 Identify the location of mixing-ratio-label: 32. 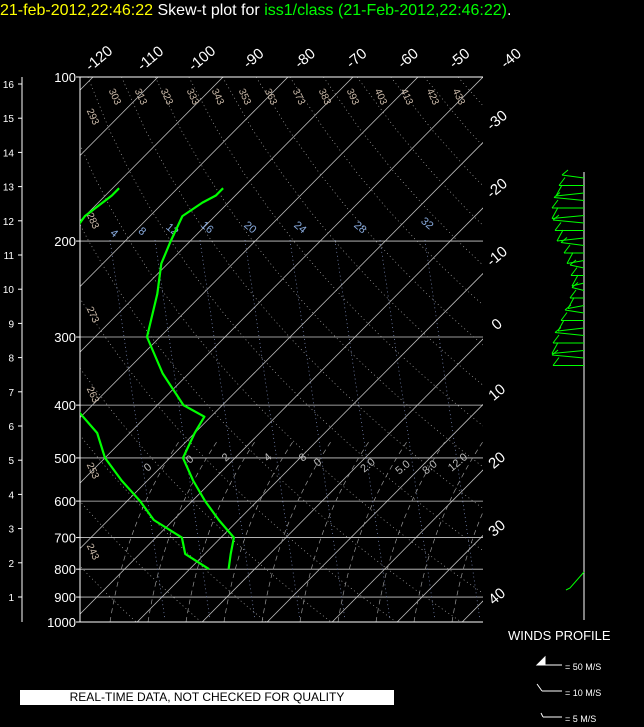
(426, 223).